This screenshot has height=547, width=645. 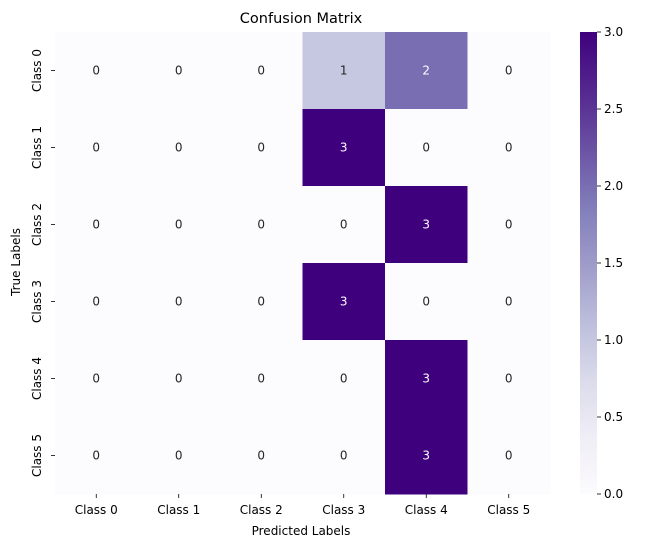 What do you see at coordinates (96, 510) in the screenshot?
I see `x-tick-label: Class 0` at bounding box center [96, 510].